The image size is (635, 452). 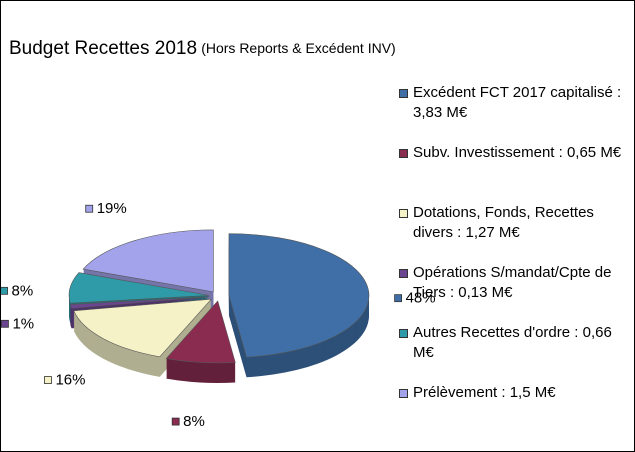 What do you see at coordinates (103, 48) in the screenshot?
I see `title: Budget Recettes 2018` at bounding box center [103, 48].